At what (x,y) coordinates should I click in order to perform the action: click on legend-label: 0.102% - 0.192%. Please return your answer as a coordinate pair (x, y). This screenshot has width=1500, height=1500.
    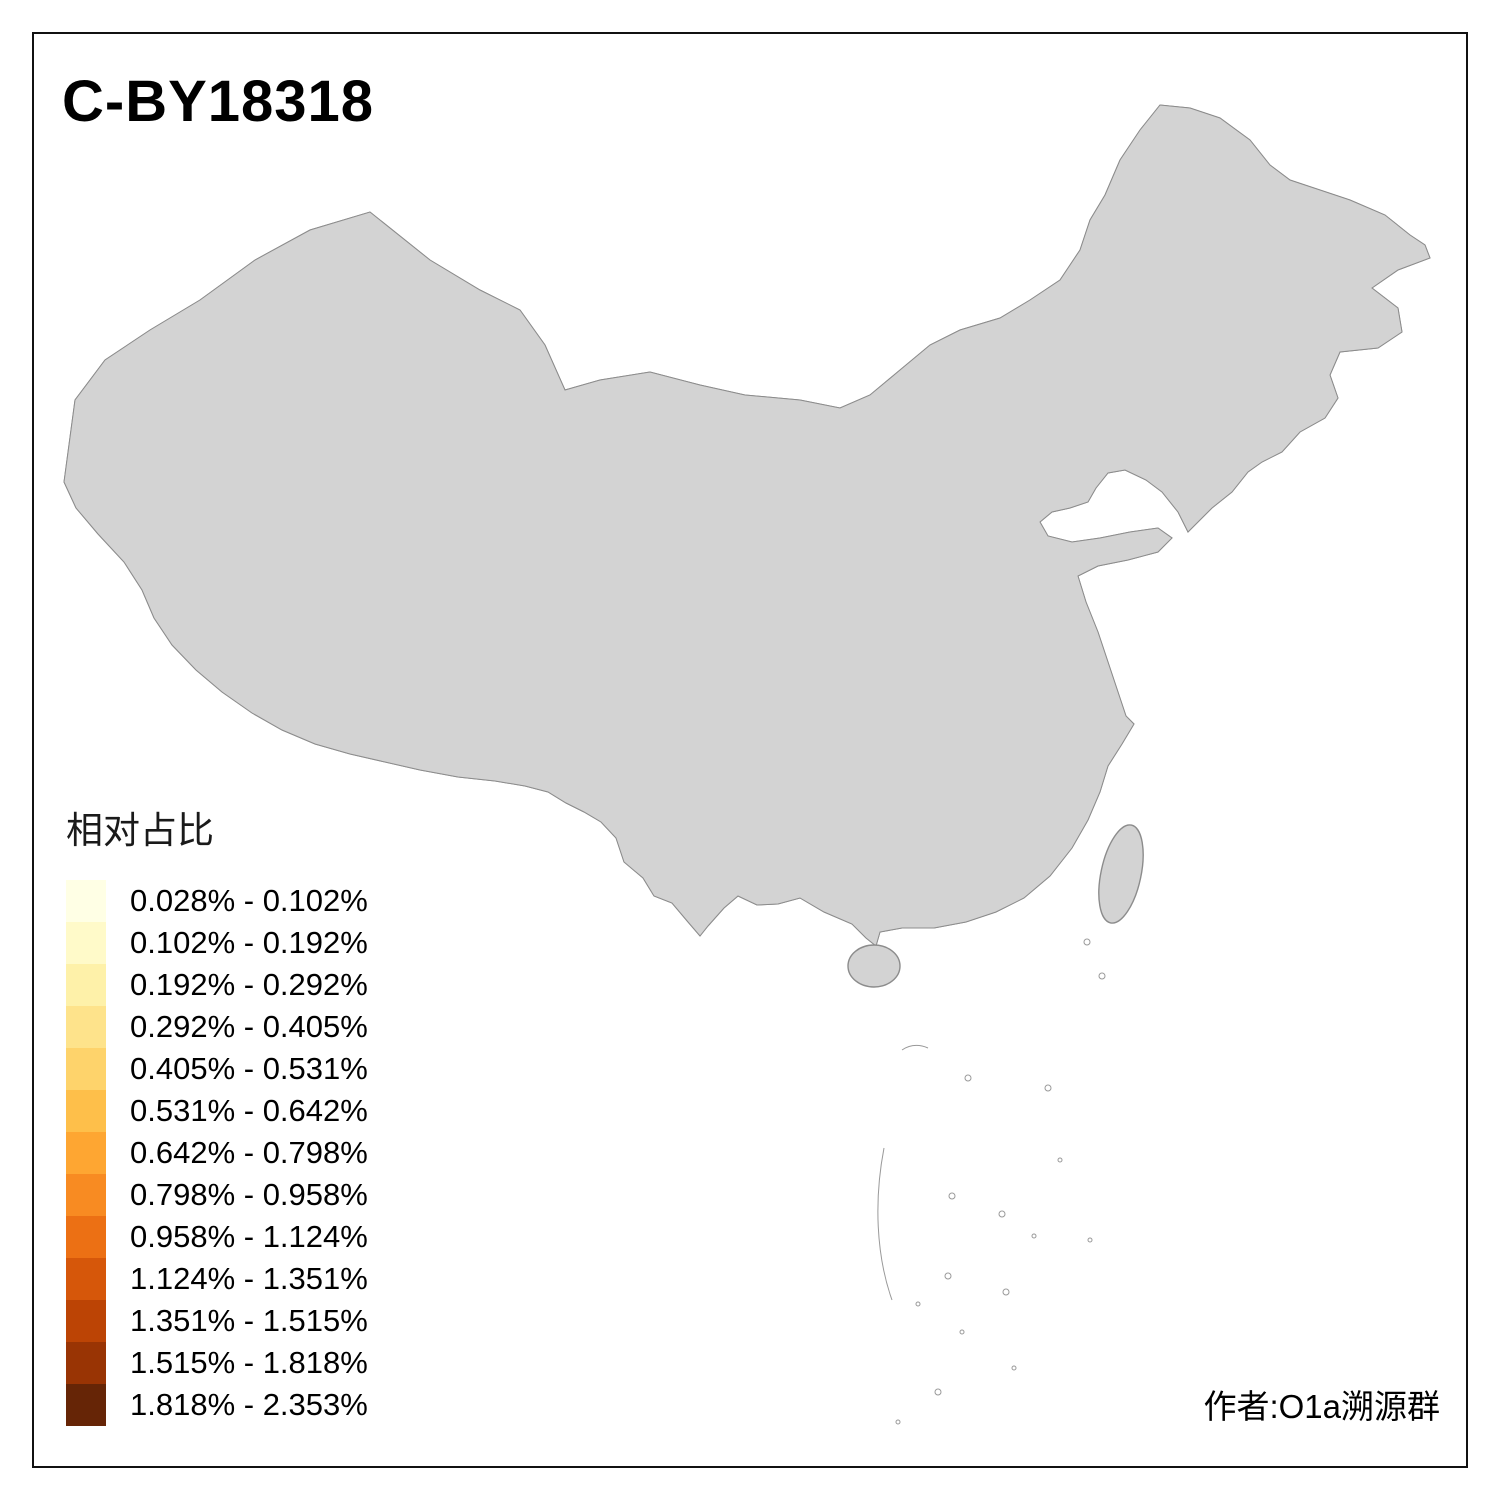
    Looking at the image, I should click on (249, 942).